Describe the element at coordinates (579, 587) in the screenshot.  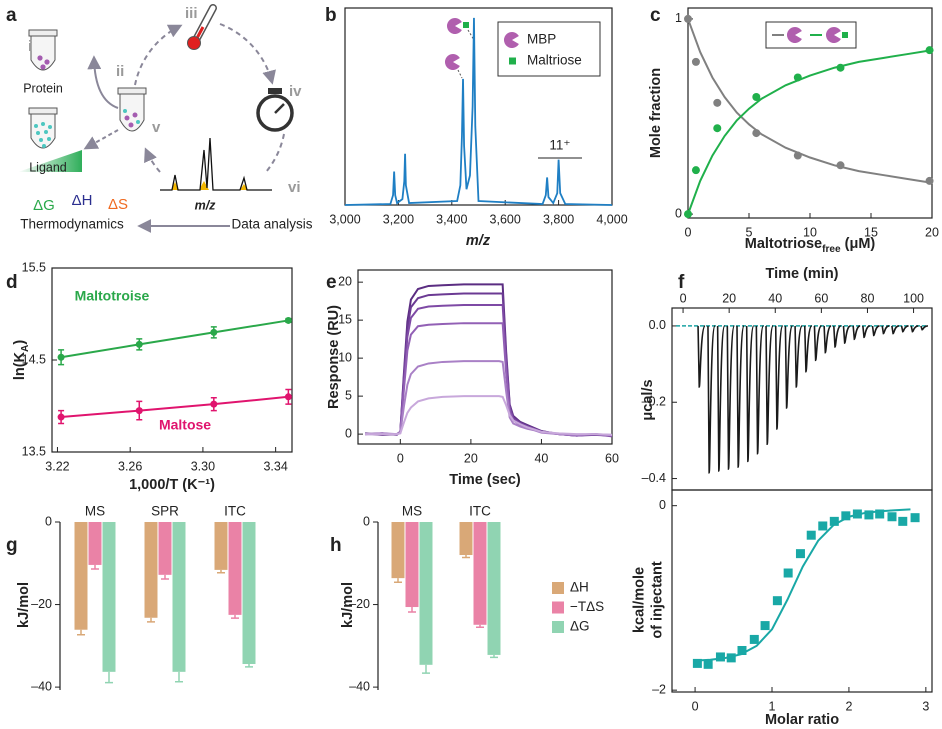
I see `legend-label: ΔH` at that location.